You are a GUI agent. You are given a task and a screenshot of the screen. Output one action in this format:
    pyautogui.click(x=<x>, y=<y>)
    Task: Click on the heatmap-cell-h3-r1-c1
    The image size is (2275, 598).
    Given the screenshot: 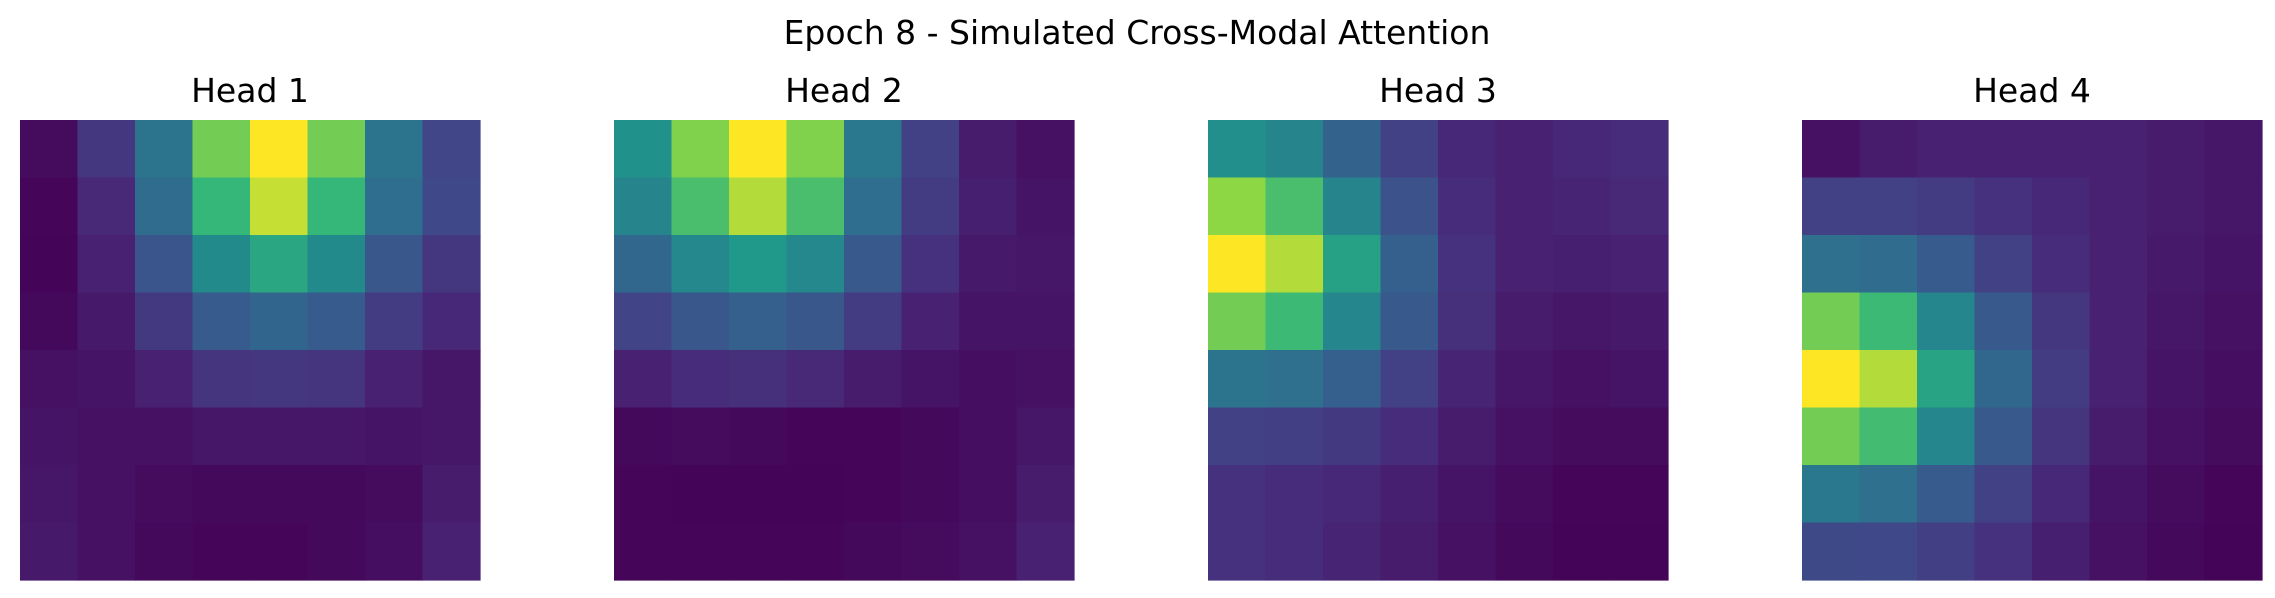 What is the action you would take?
    pyautogui.click(x=1237, y=149)
    